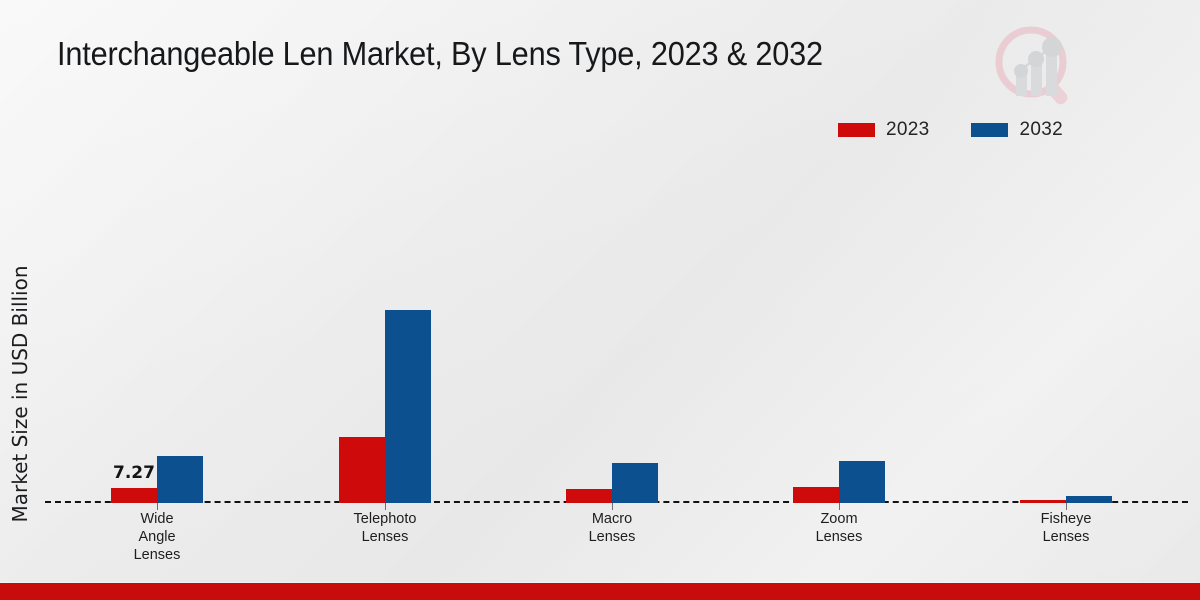 The height and width of the screenshot is (600, 1200). What do you see at coordinates (1089, 499) in the screenshot?
I see `bar-fisheye-lenses-2032` at bounding box center [1089, 499].